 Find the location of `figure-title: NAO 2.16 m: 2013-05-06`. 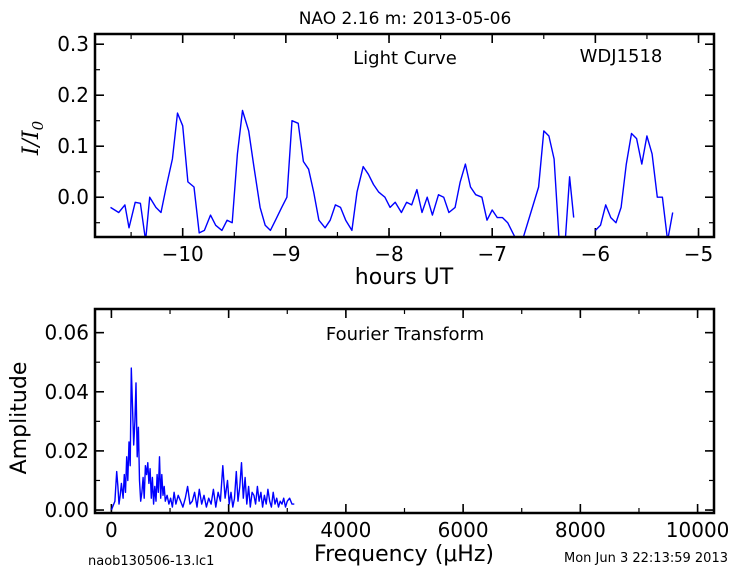

figure-title: NAO 2.16 m: 2013-05-06 is located at coordinates (405, 19).